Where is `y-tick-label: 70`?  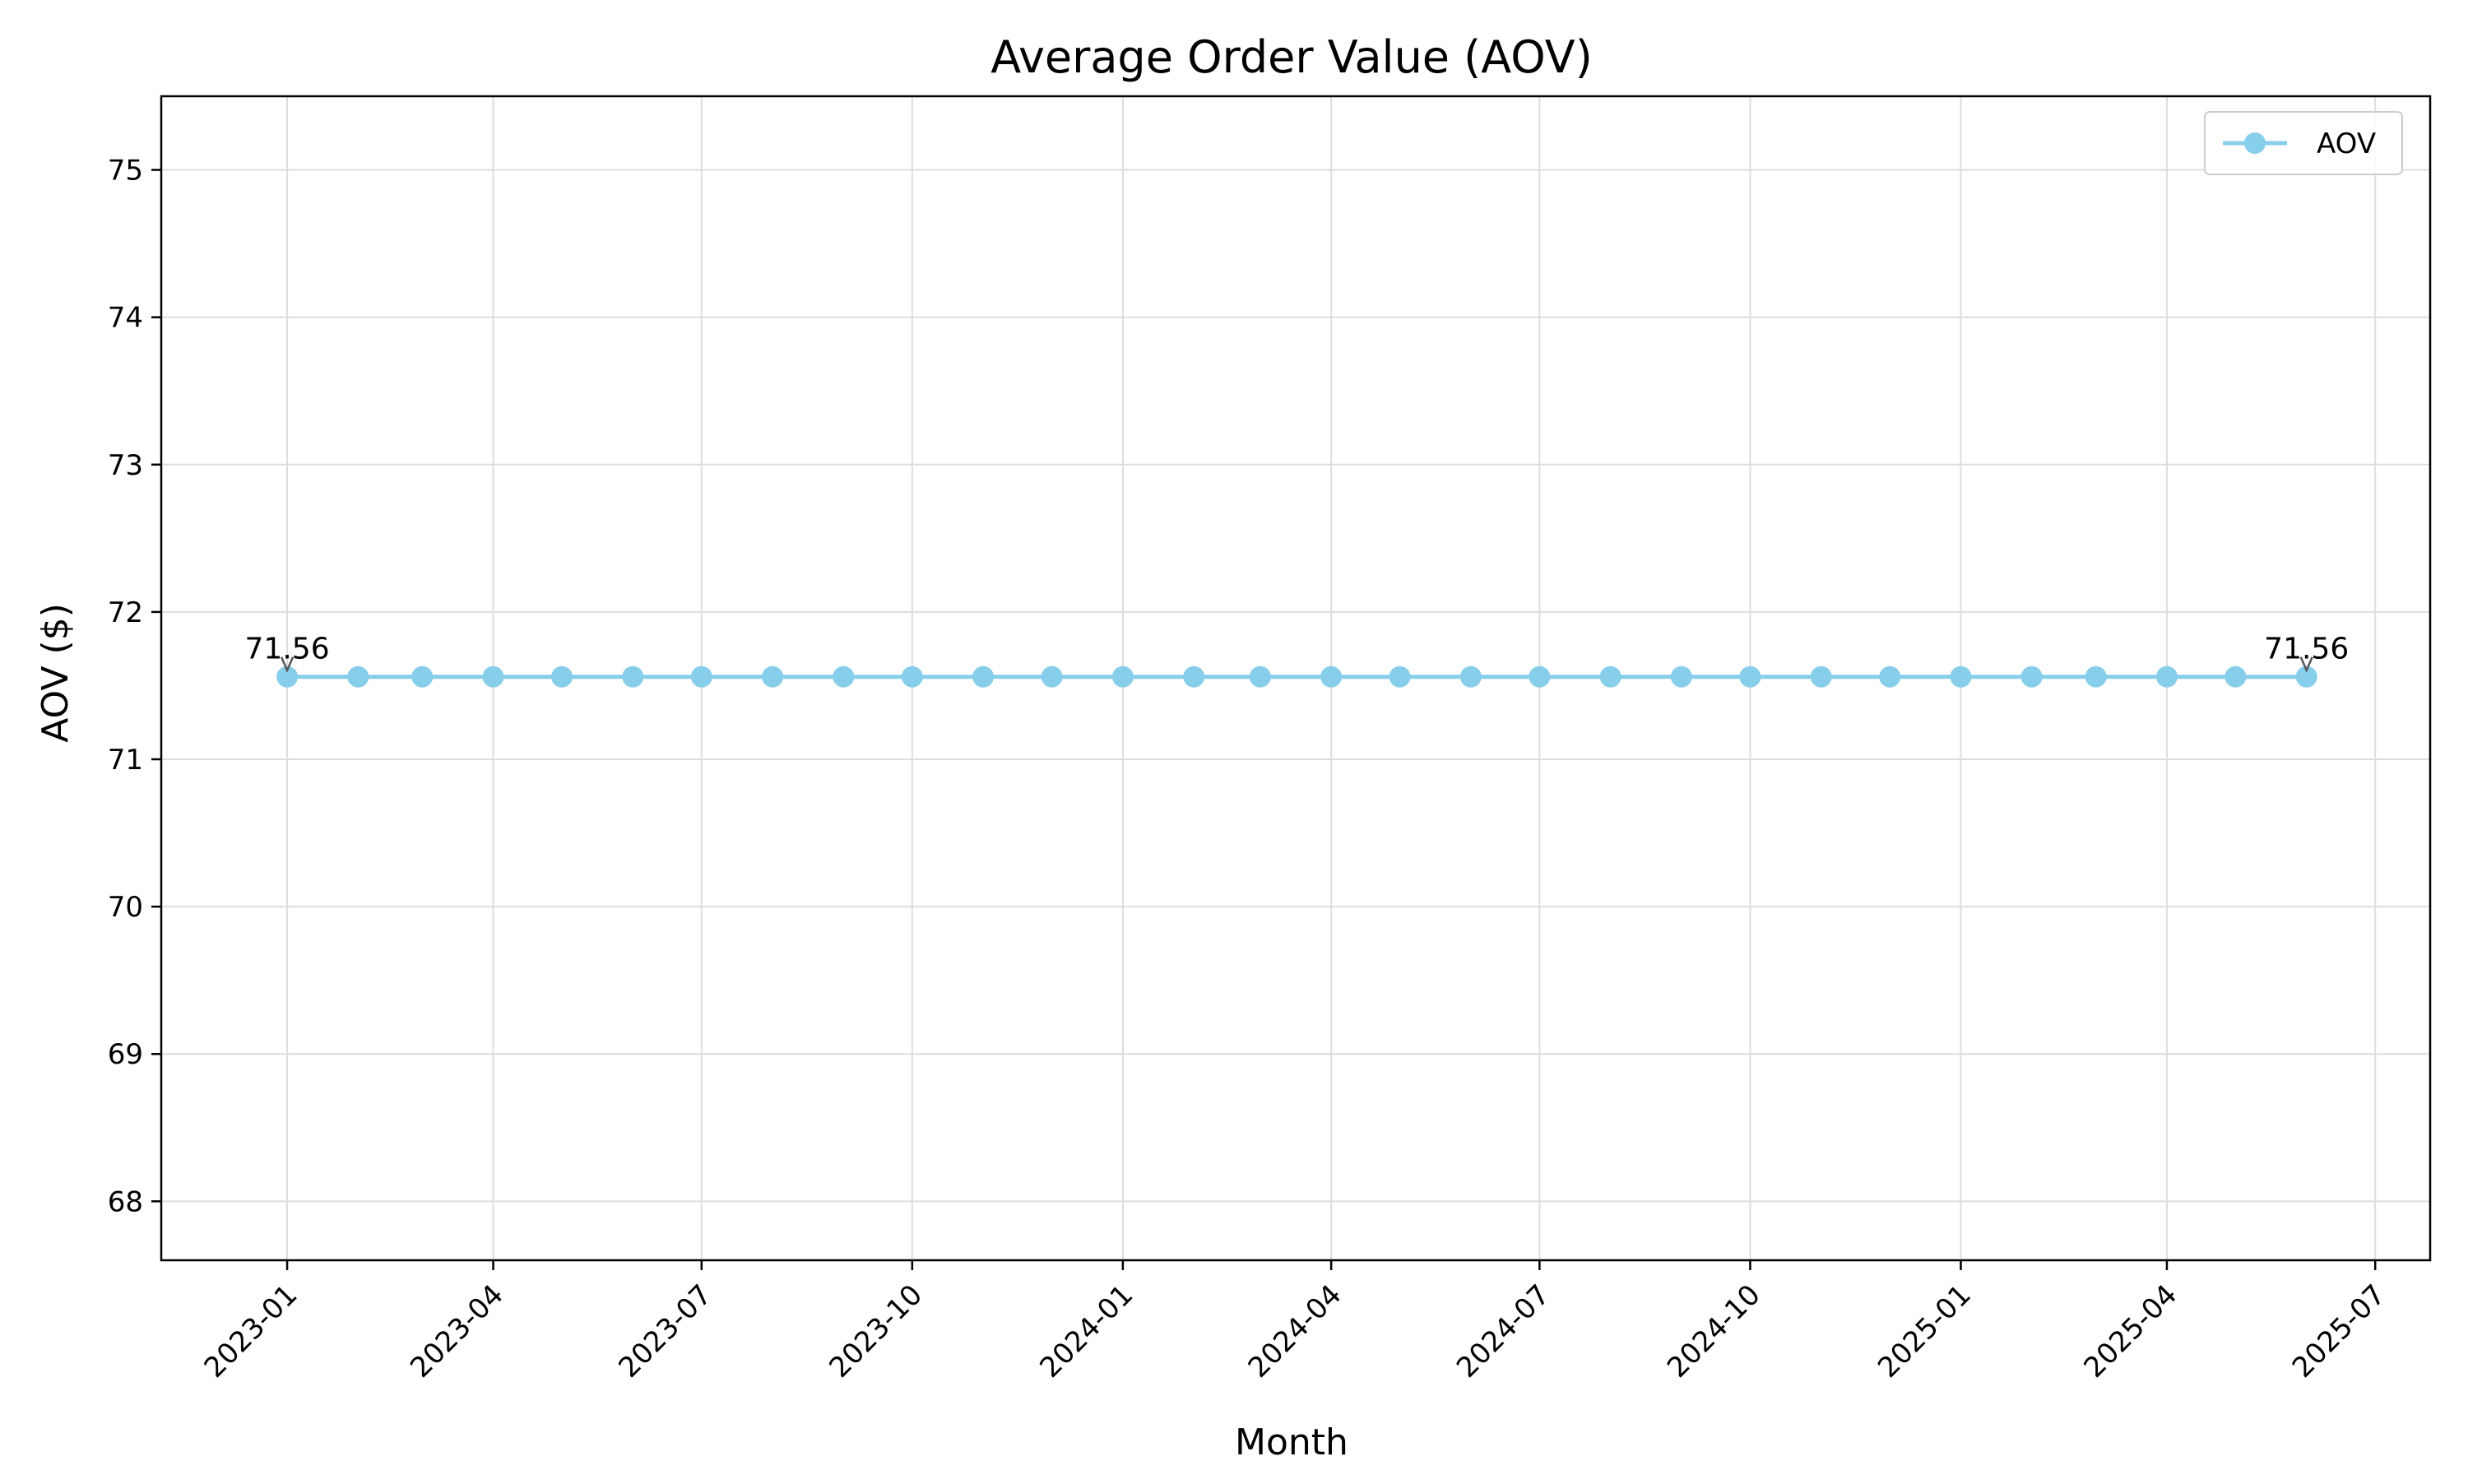
y-tick-label: 70 is located at coordinates (125, 908).